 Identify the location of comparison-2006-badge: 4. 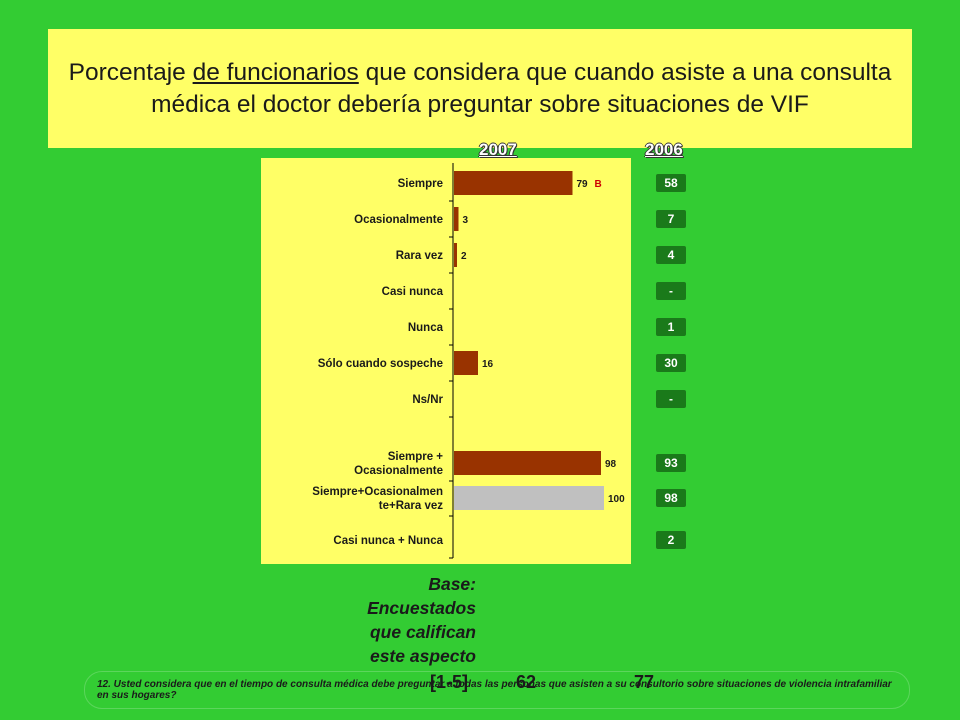
(671, 255).